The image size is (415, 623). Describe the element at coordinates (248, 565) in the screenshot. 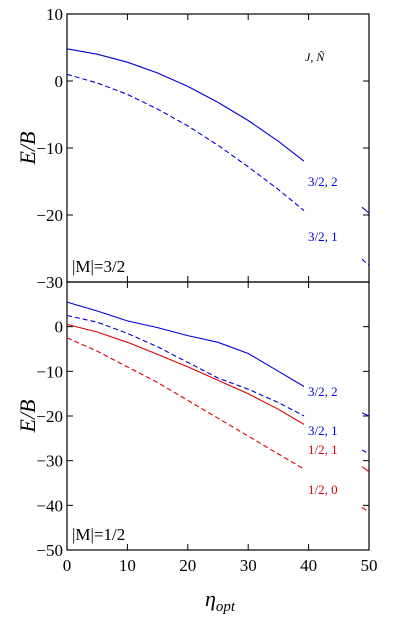

I see `x-tick-label: 30` at that location.